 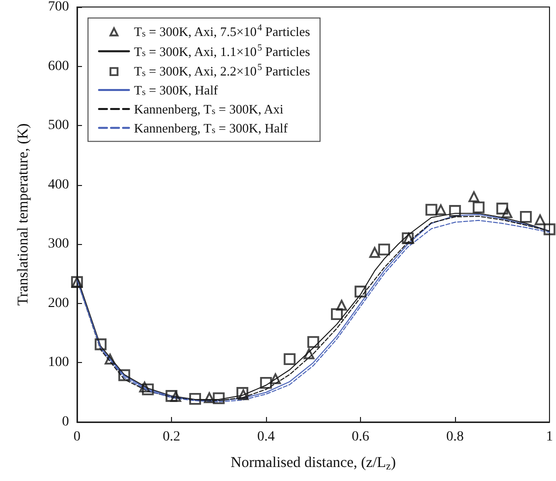 I want to click on x-tick-label: 0, so click(x=77, y=437).